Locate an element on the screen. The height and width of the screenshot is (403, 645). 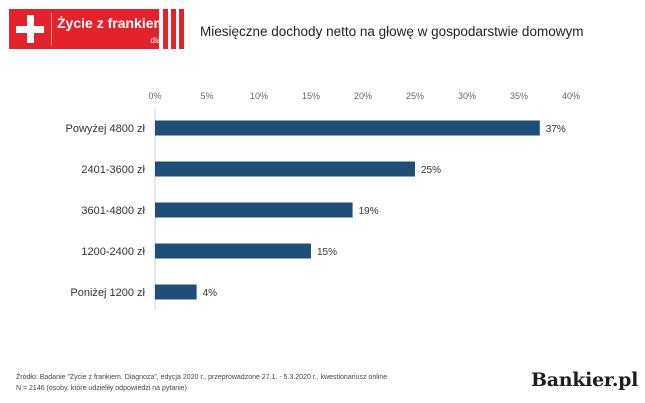
category-label: 3601-4800 zł is located at coordinates (113, 211).